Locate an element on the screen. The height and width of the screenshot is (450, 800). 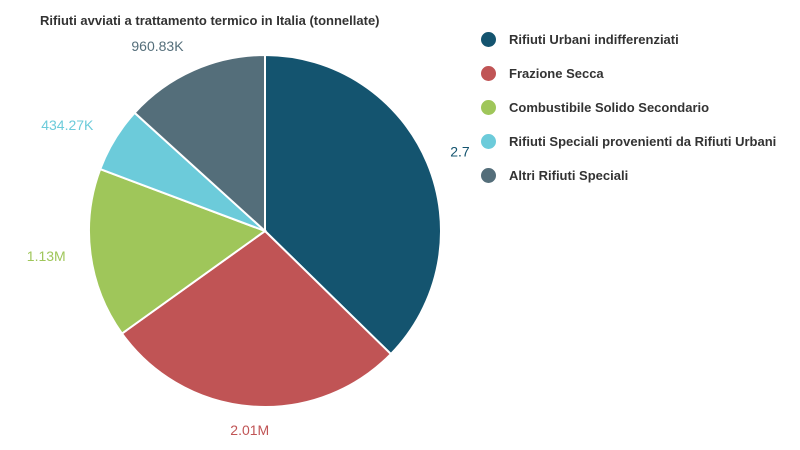
legend-item: Frazione Secca is located at coordinates (640, 73).